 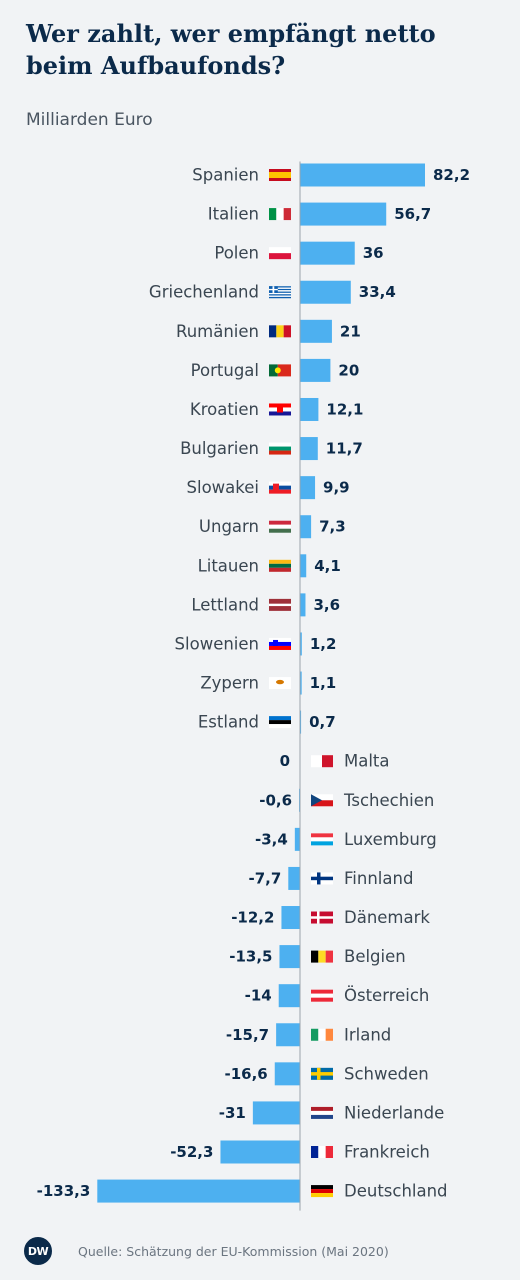 I want to click on category-label-ee: Estland, so click(x=228, y=722).